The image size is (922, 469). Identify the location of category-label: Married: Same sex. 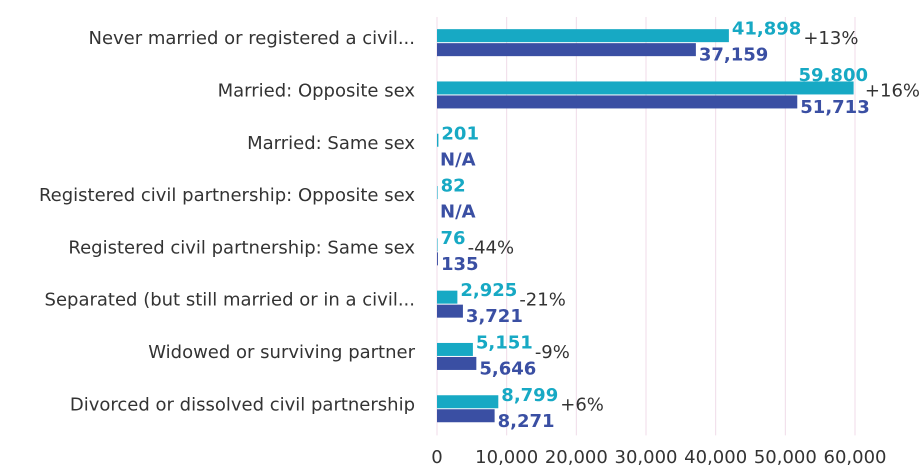
(331, 143).